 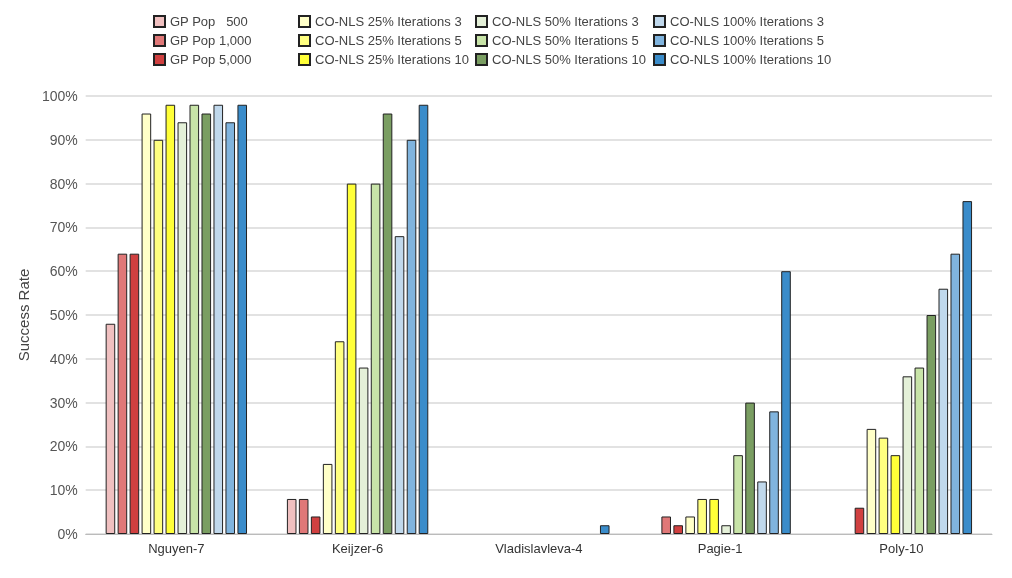 What do you see at coordinates (211, 40) in the screenshot?
I see `legend-label: GP Pop 1,000` at bounding box center [211, 40].